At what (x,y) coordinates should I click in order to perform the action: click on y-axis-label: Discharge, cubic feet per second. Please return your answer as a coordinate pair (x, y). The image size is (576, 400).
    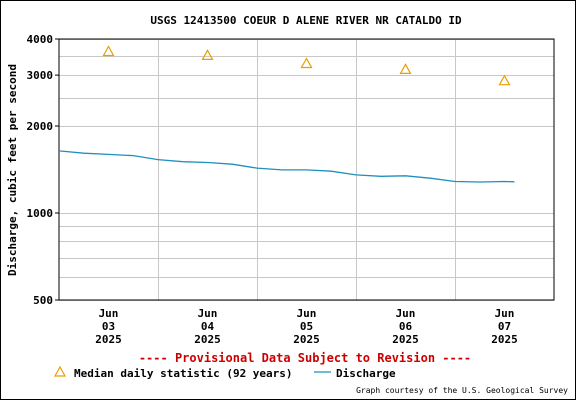
    Looking at the image, I should click on (12, 170).